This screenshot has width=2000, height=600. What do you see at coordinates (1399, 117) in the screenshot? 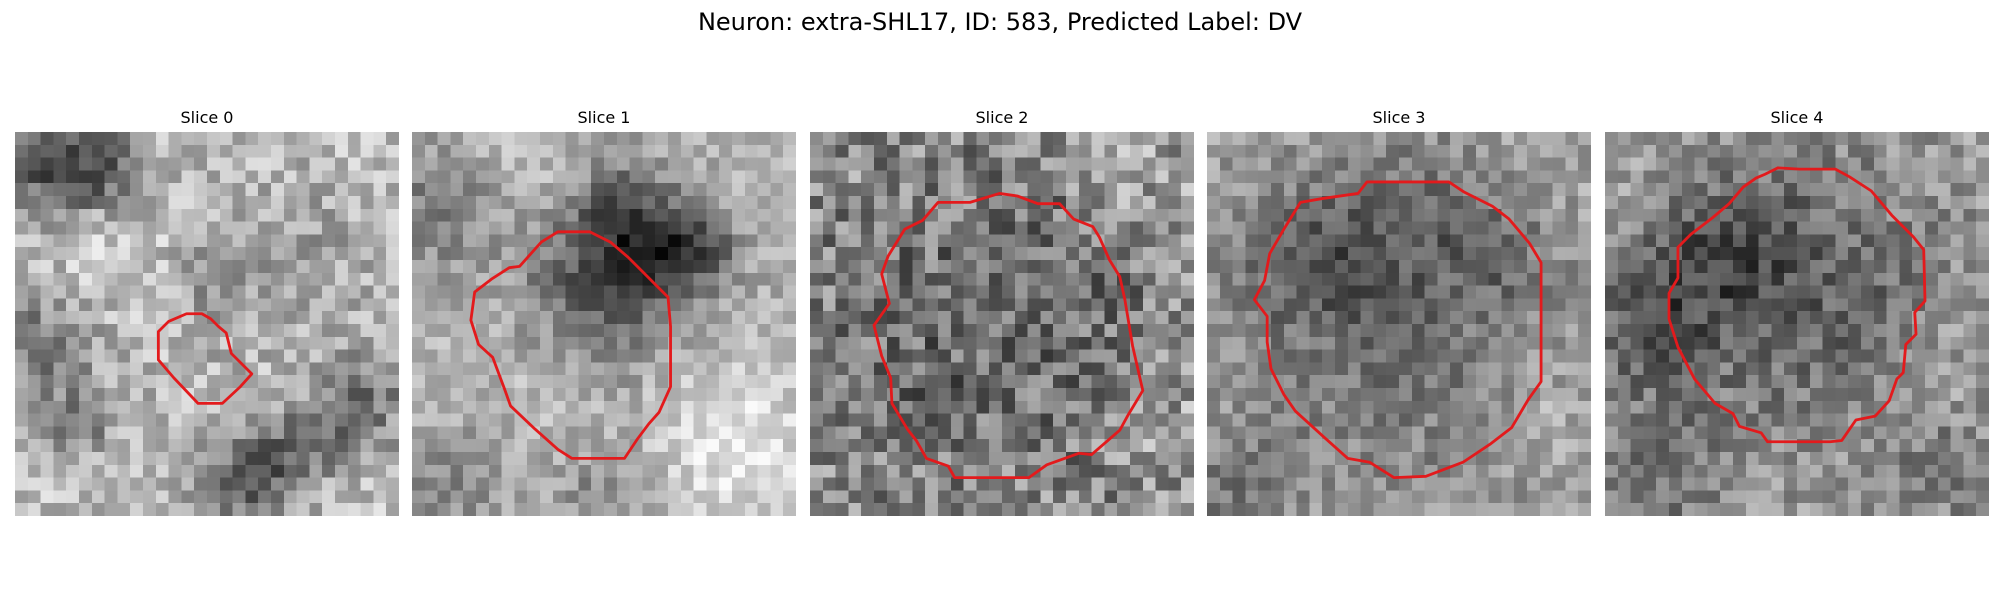
I see `slice-title-3: Slice 3` at bounding box center [1399, 117].